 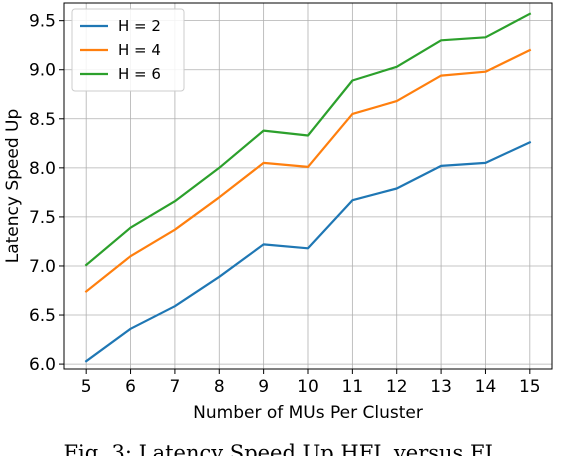 What do you see at coordinates (86, 387) in the screenshot?
I see `x-tick-label: 5` at bounding box center [86, 387].